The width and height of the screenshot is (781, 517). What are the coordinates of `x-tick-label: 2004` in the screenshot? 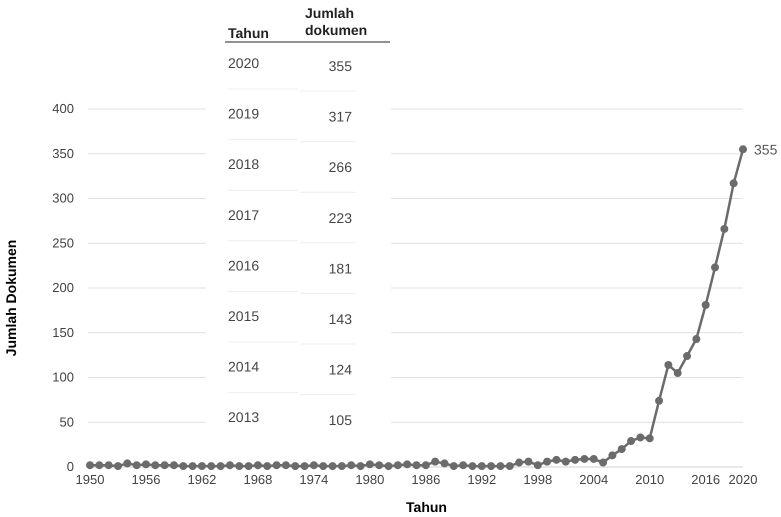 It's located at (593, 480).